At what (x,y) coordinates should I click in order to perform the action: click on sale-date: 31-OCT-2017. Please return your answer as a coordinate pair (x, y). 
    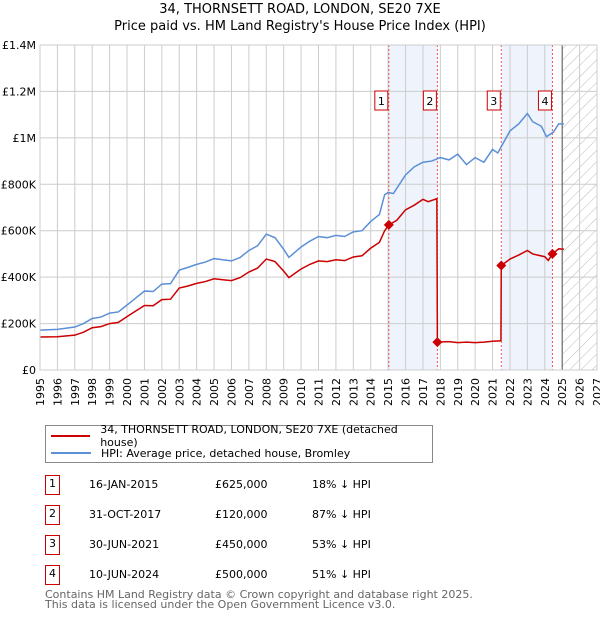
    Looking at the image, I should click on (125, 514).